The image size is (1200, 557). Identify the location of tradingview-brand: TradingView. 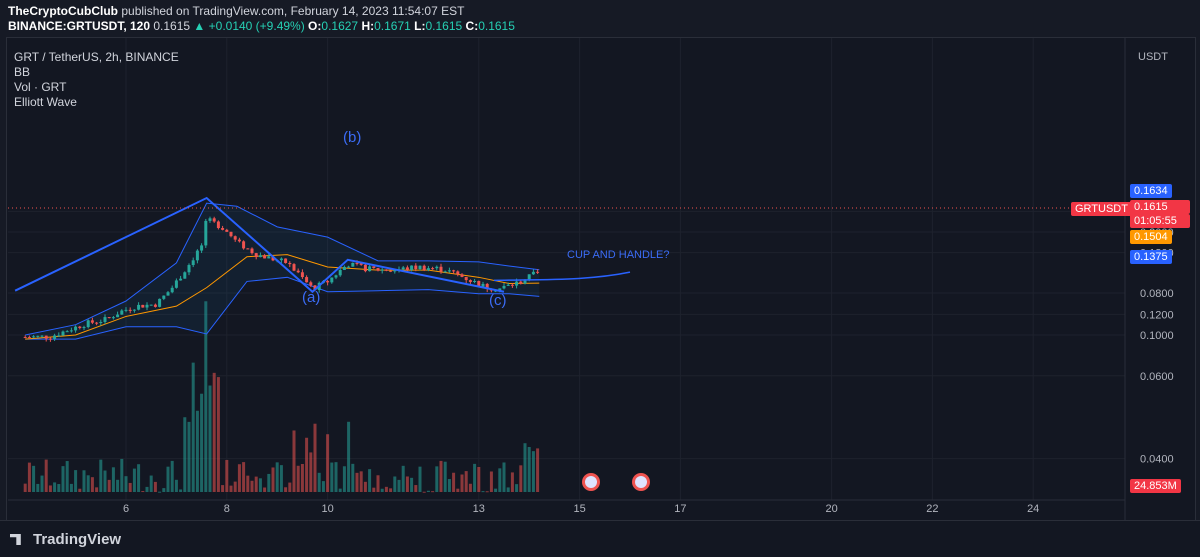
(77, 539).